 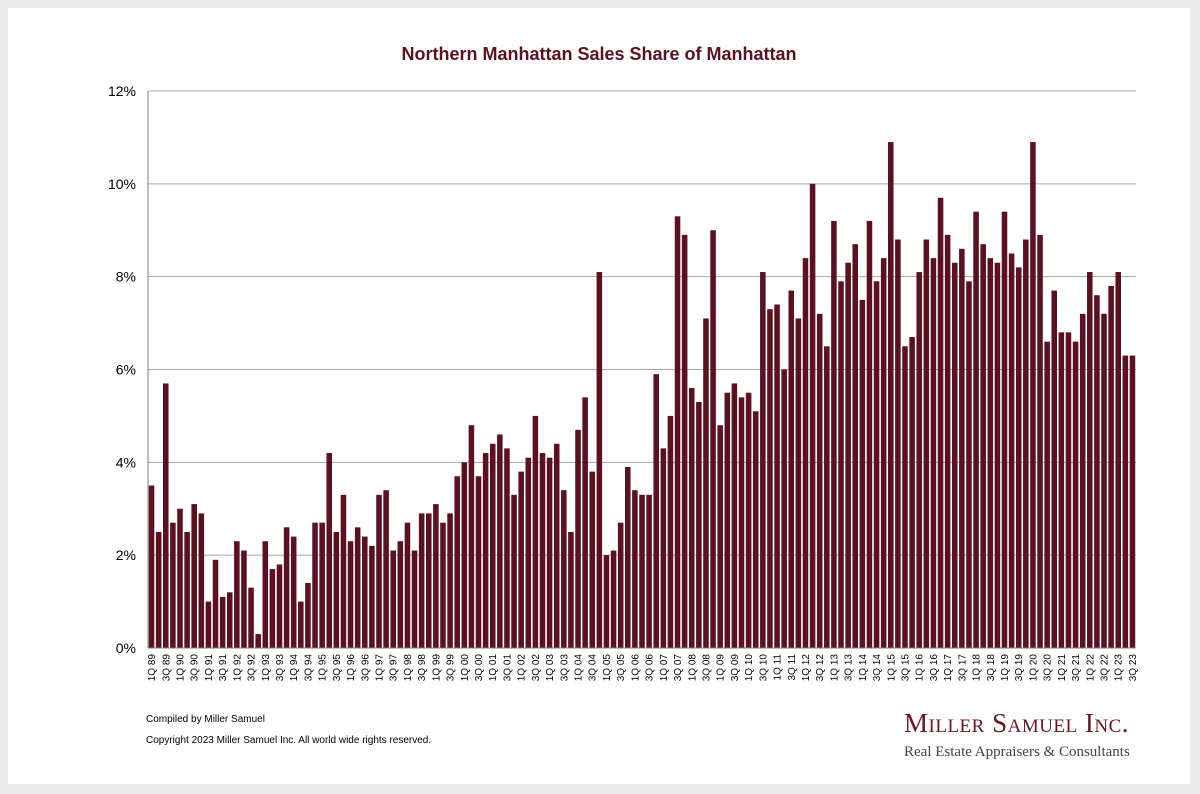 What do you see at coordinates (507, 668) in the screenshot?
I see `x-tick-label: 3Q 01` at bounding box center [507, 668].